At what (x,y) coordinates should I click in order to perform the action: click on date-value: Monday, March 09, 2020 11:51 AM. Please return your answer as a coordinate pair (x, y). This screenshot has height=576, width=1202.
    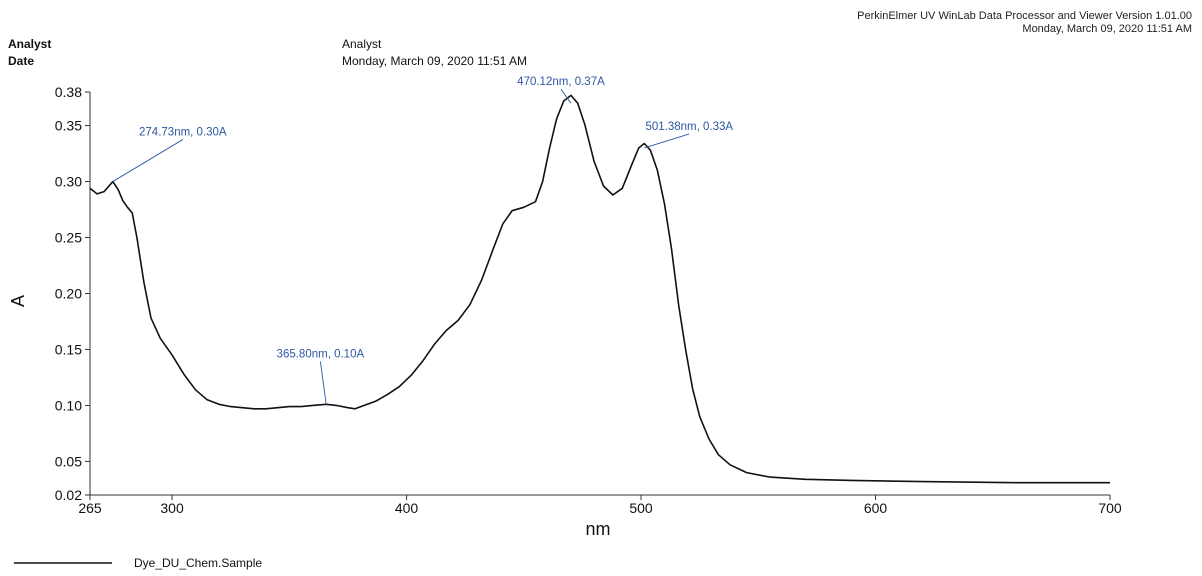
    Looking at the image, I should click on (434, 61).